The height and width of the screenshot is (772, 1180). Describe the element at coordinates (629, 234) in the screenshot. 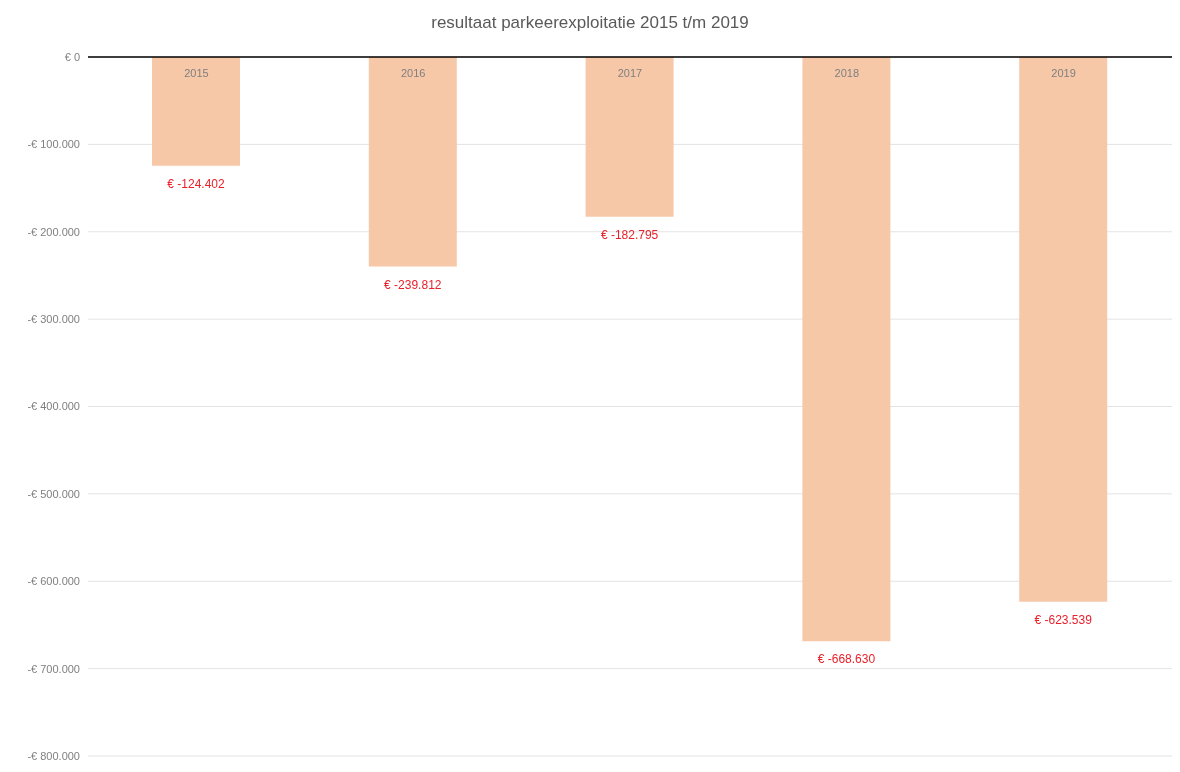

I see `data-label: € -182.795` at that location.